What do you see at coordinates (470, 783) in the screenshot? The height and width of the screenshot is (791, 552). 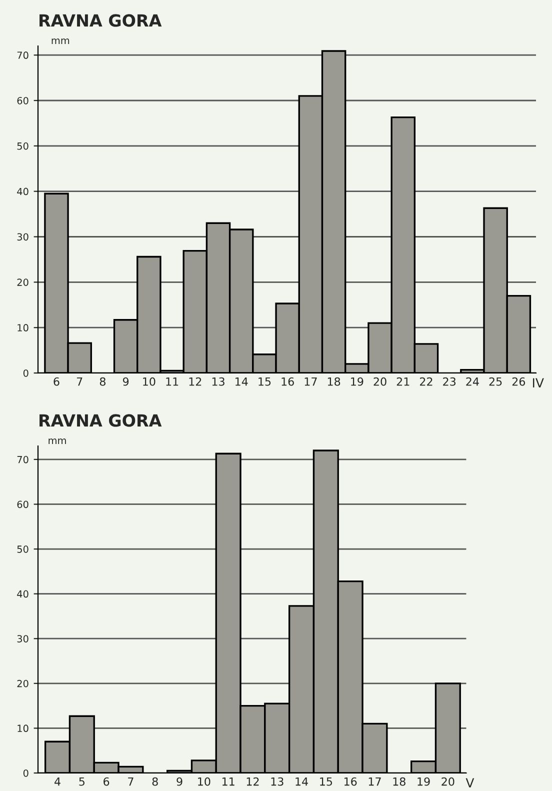 I see `x-axis-title: V` at bounding box center [470, 783].